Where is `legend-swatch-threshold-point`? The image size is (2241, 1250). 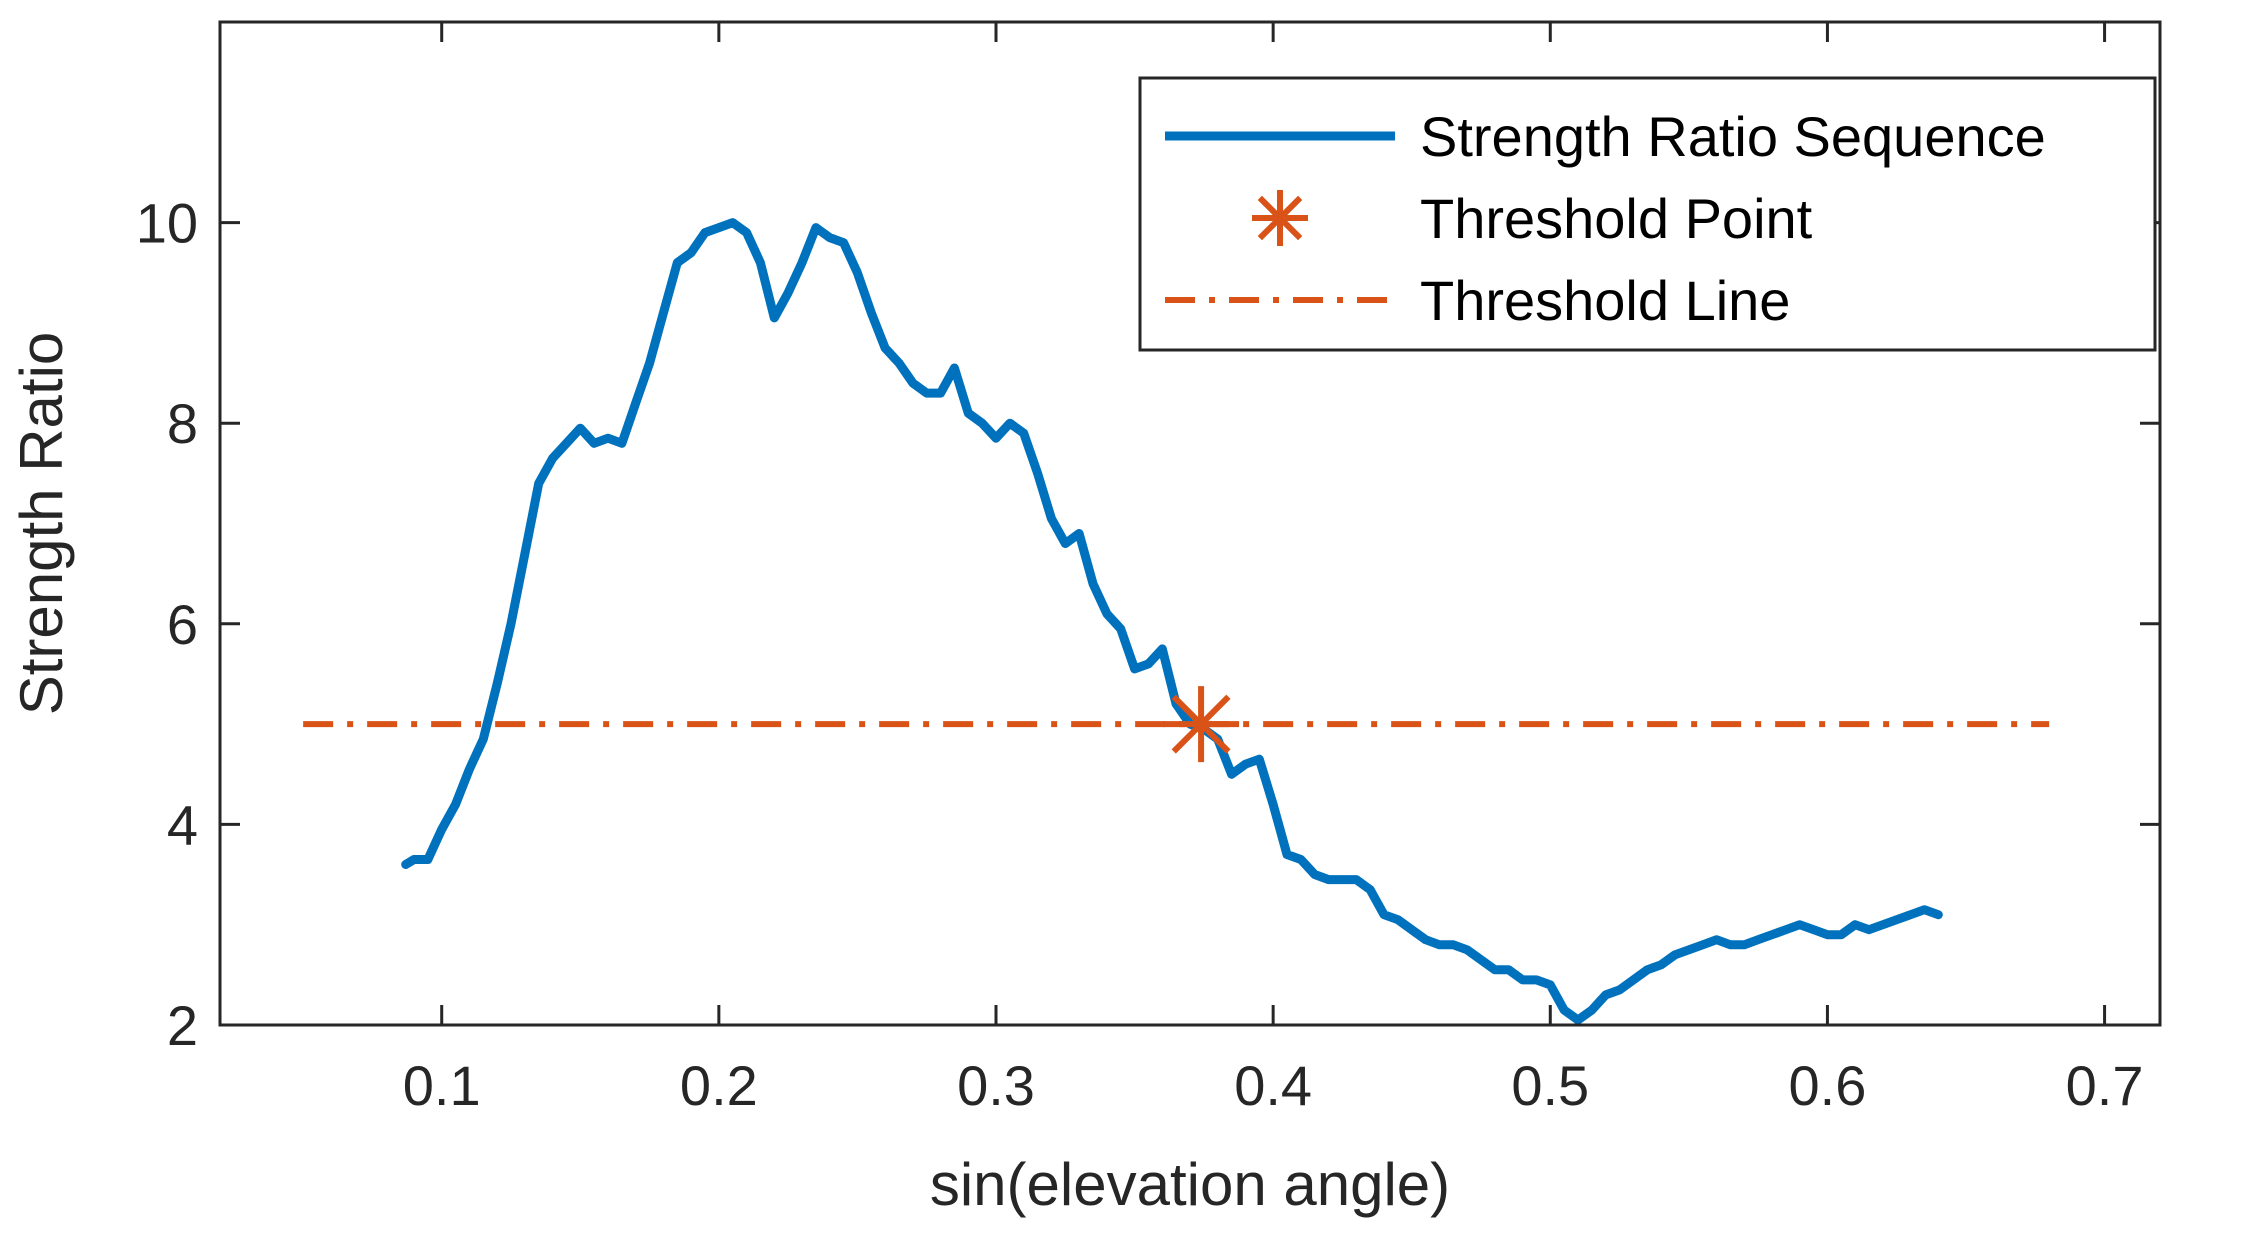
legend-swatch-threshold-point is located at coordinates (1280, 218).